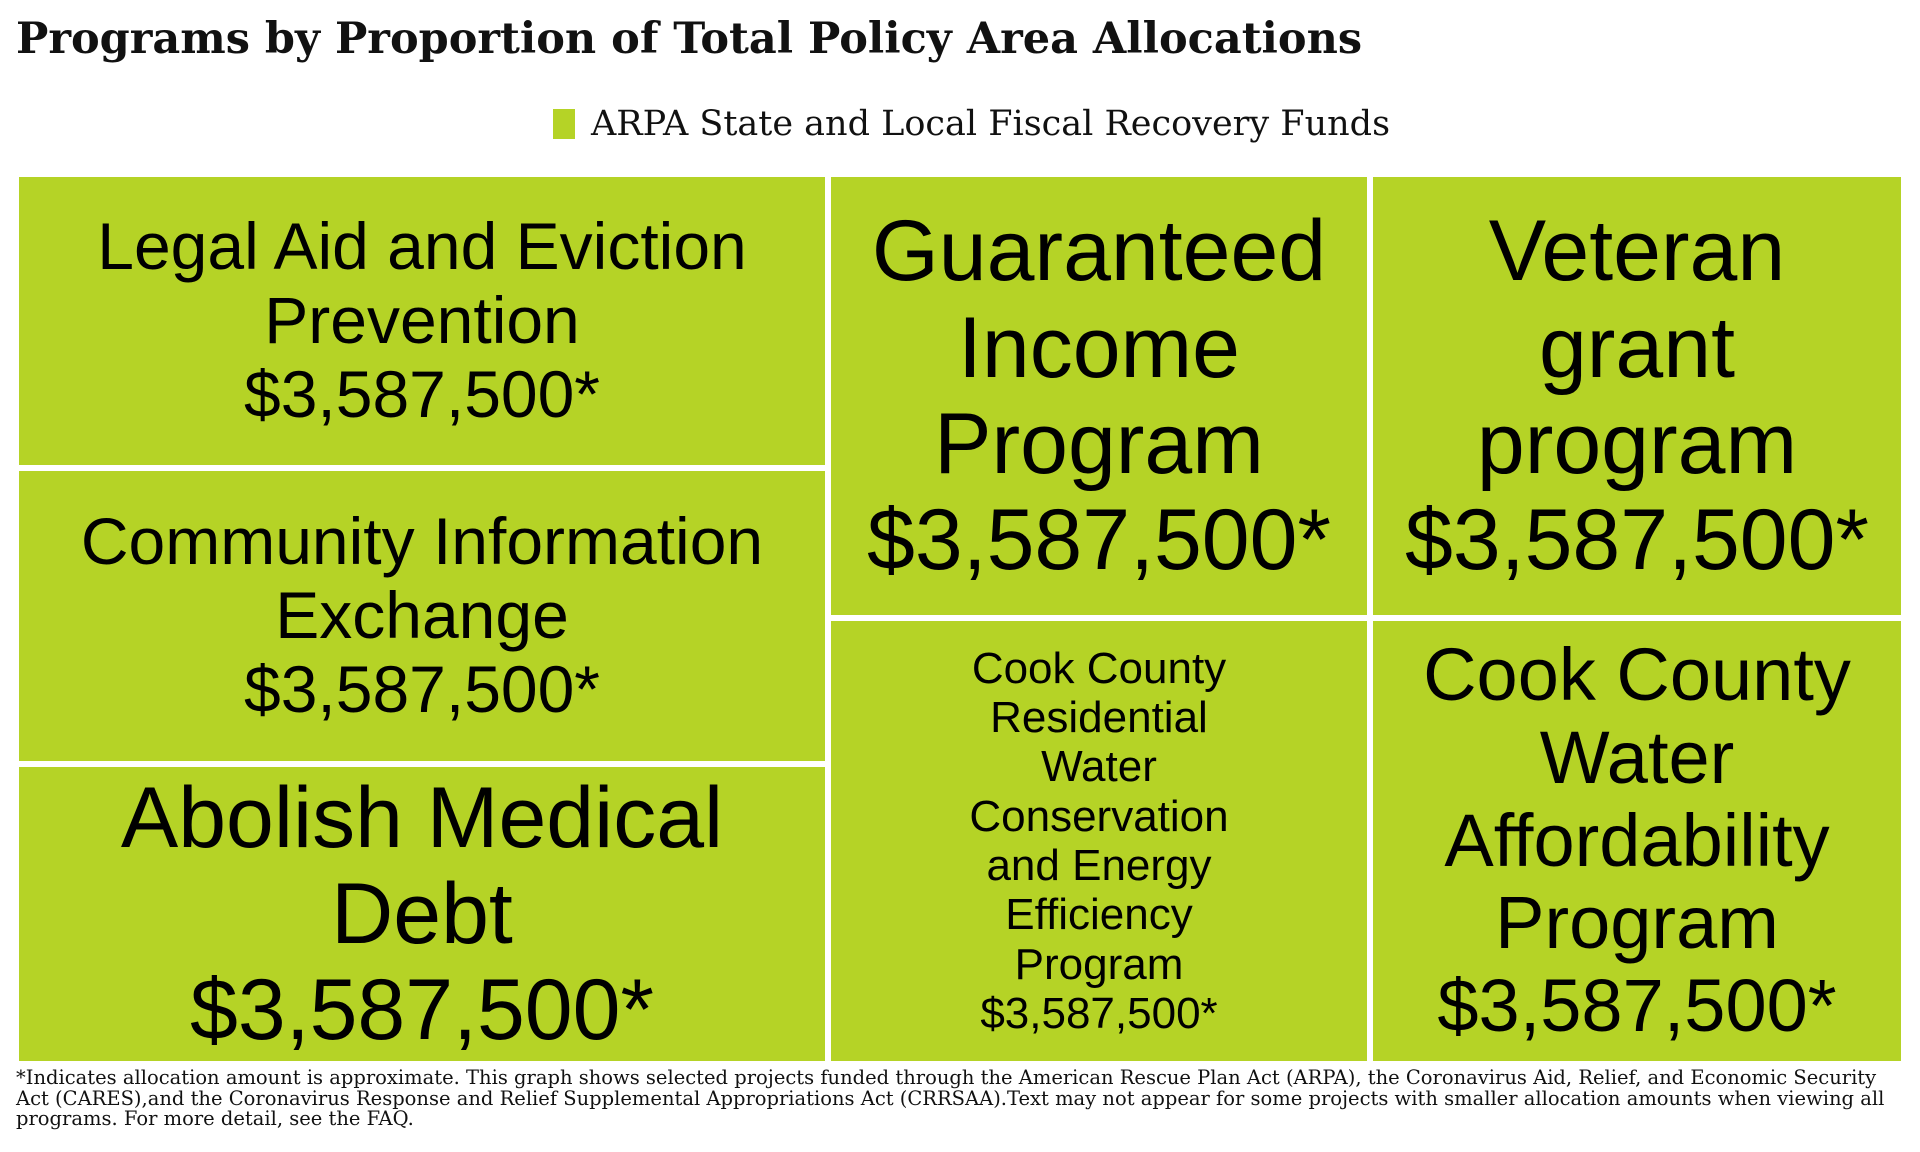 This screenshot has width=1920, height=1152. What do you see at coordinates (1637, 798) in the screenshot?
I see `tile-label: Cook County Water Affordability Program` at bounding box center [1637, 798].